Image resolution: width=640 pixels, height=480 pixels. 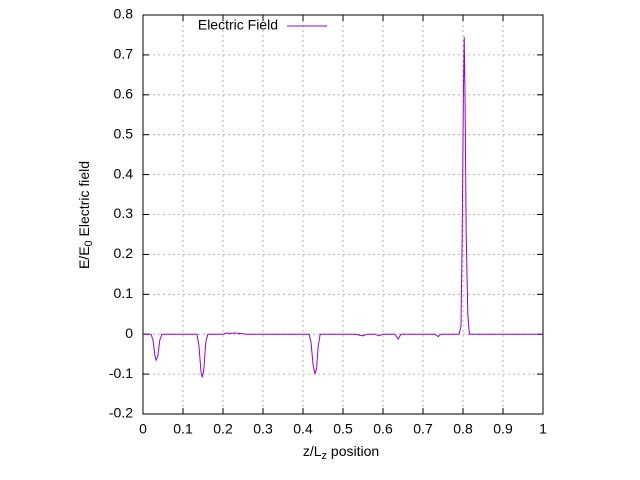 What do you see at coordinates (343, 429) in the screenshot?
I see `x-tick-label: 0.5` at bounding box center [343, 429].